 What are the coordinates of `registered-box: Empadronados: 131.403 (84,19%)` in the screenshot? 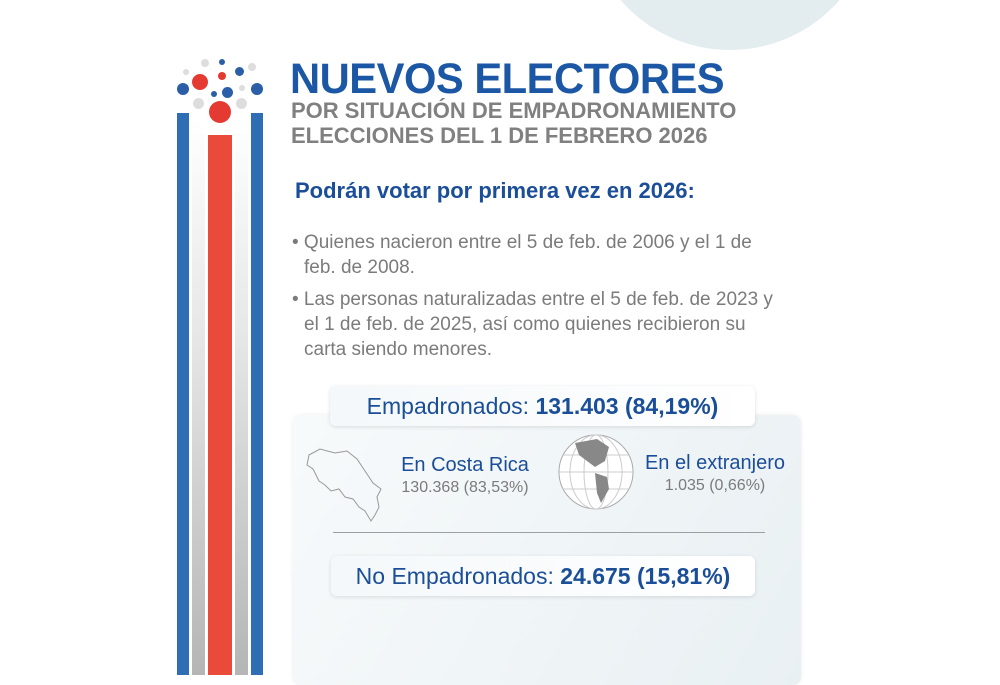 It's located at (542, 406).